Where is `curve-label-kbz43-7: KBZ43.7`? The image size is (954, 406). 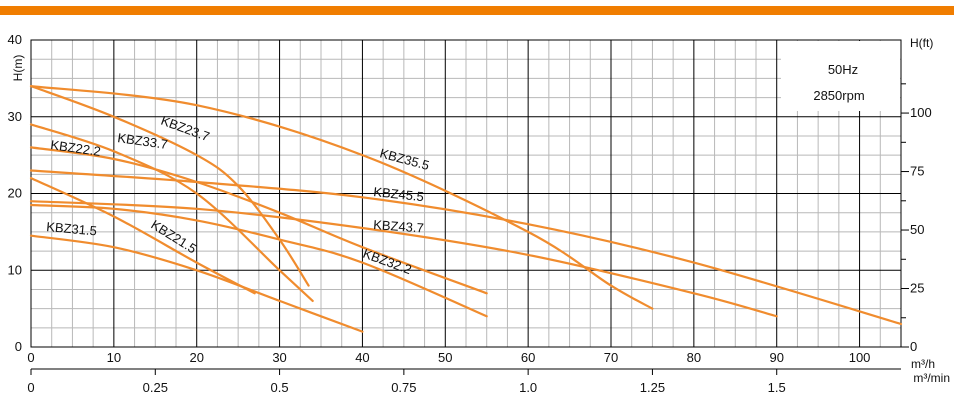
curve-label-kbz43-7: KBZ43.7 is located at coordinates (399, 226).